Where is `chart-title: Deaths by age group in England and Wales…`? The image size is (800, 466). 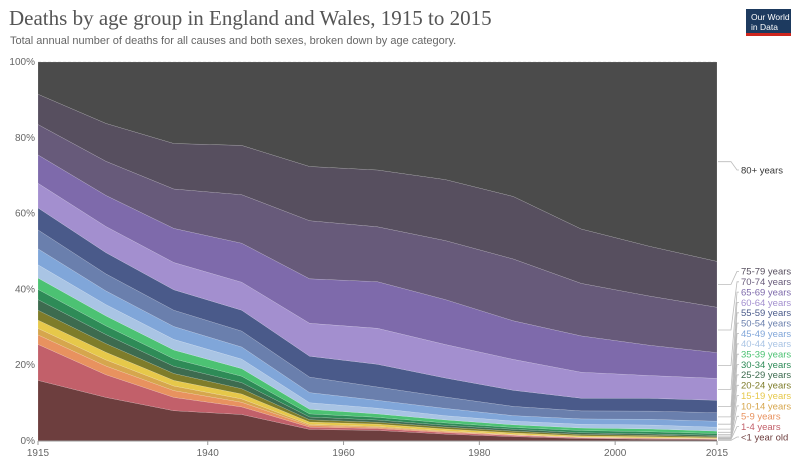 chart-title: Deaths by age group in England and Wales… is located at coordinates (250, 18).